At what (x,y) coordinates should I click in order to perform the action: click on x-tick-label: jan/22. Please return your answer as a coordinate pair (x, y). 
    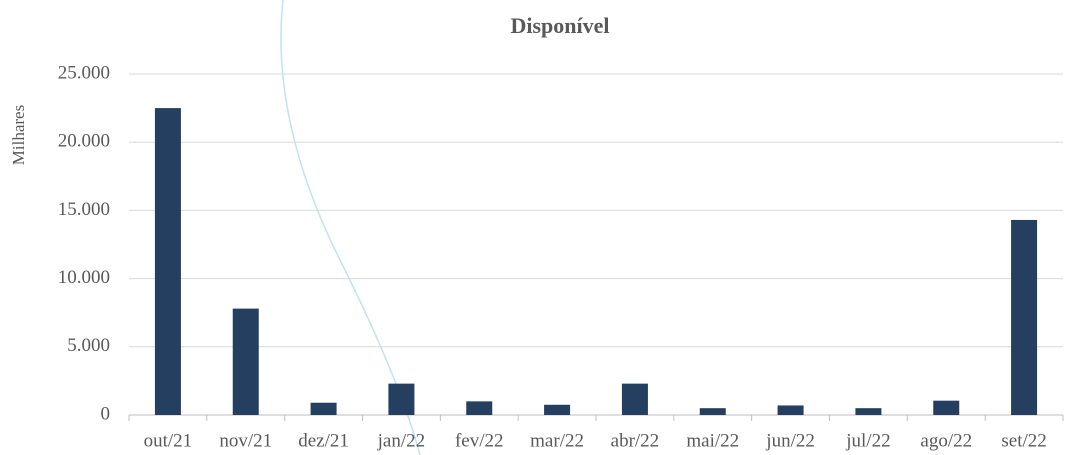
    Looking at the image, I should click on (401, 440).